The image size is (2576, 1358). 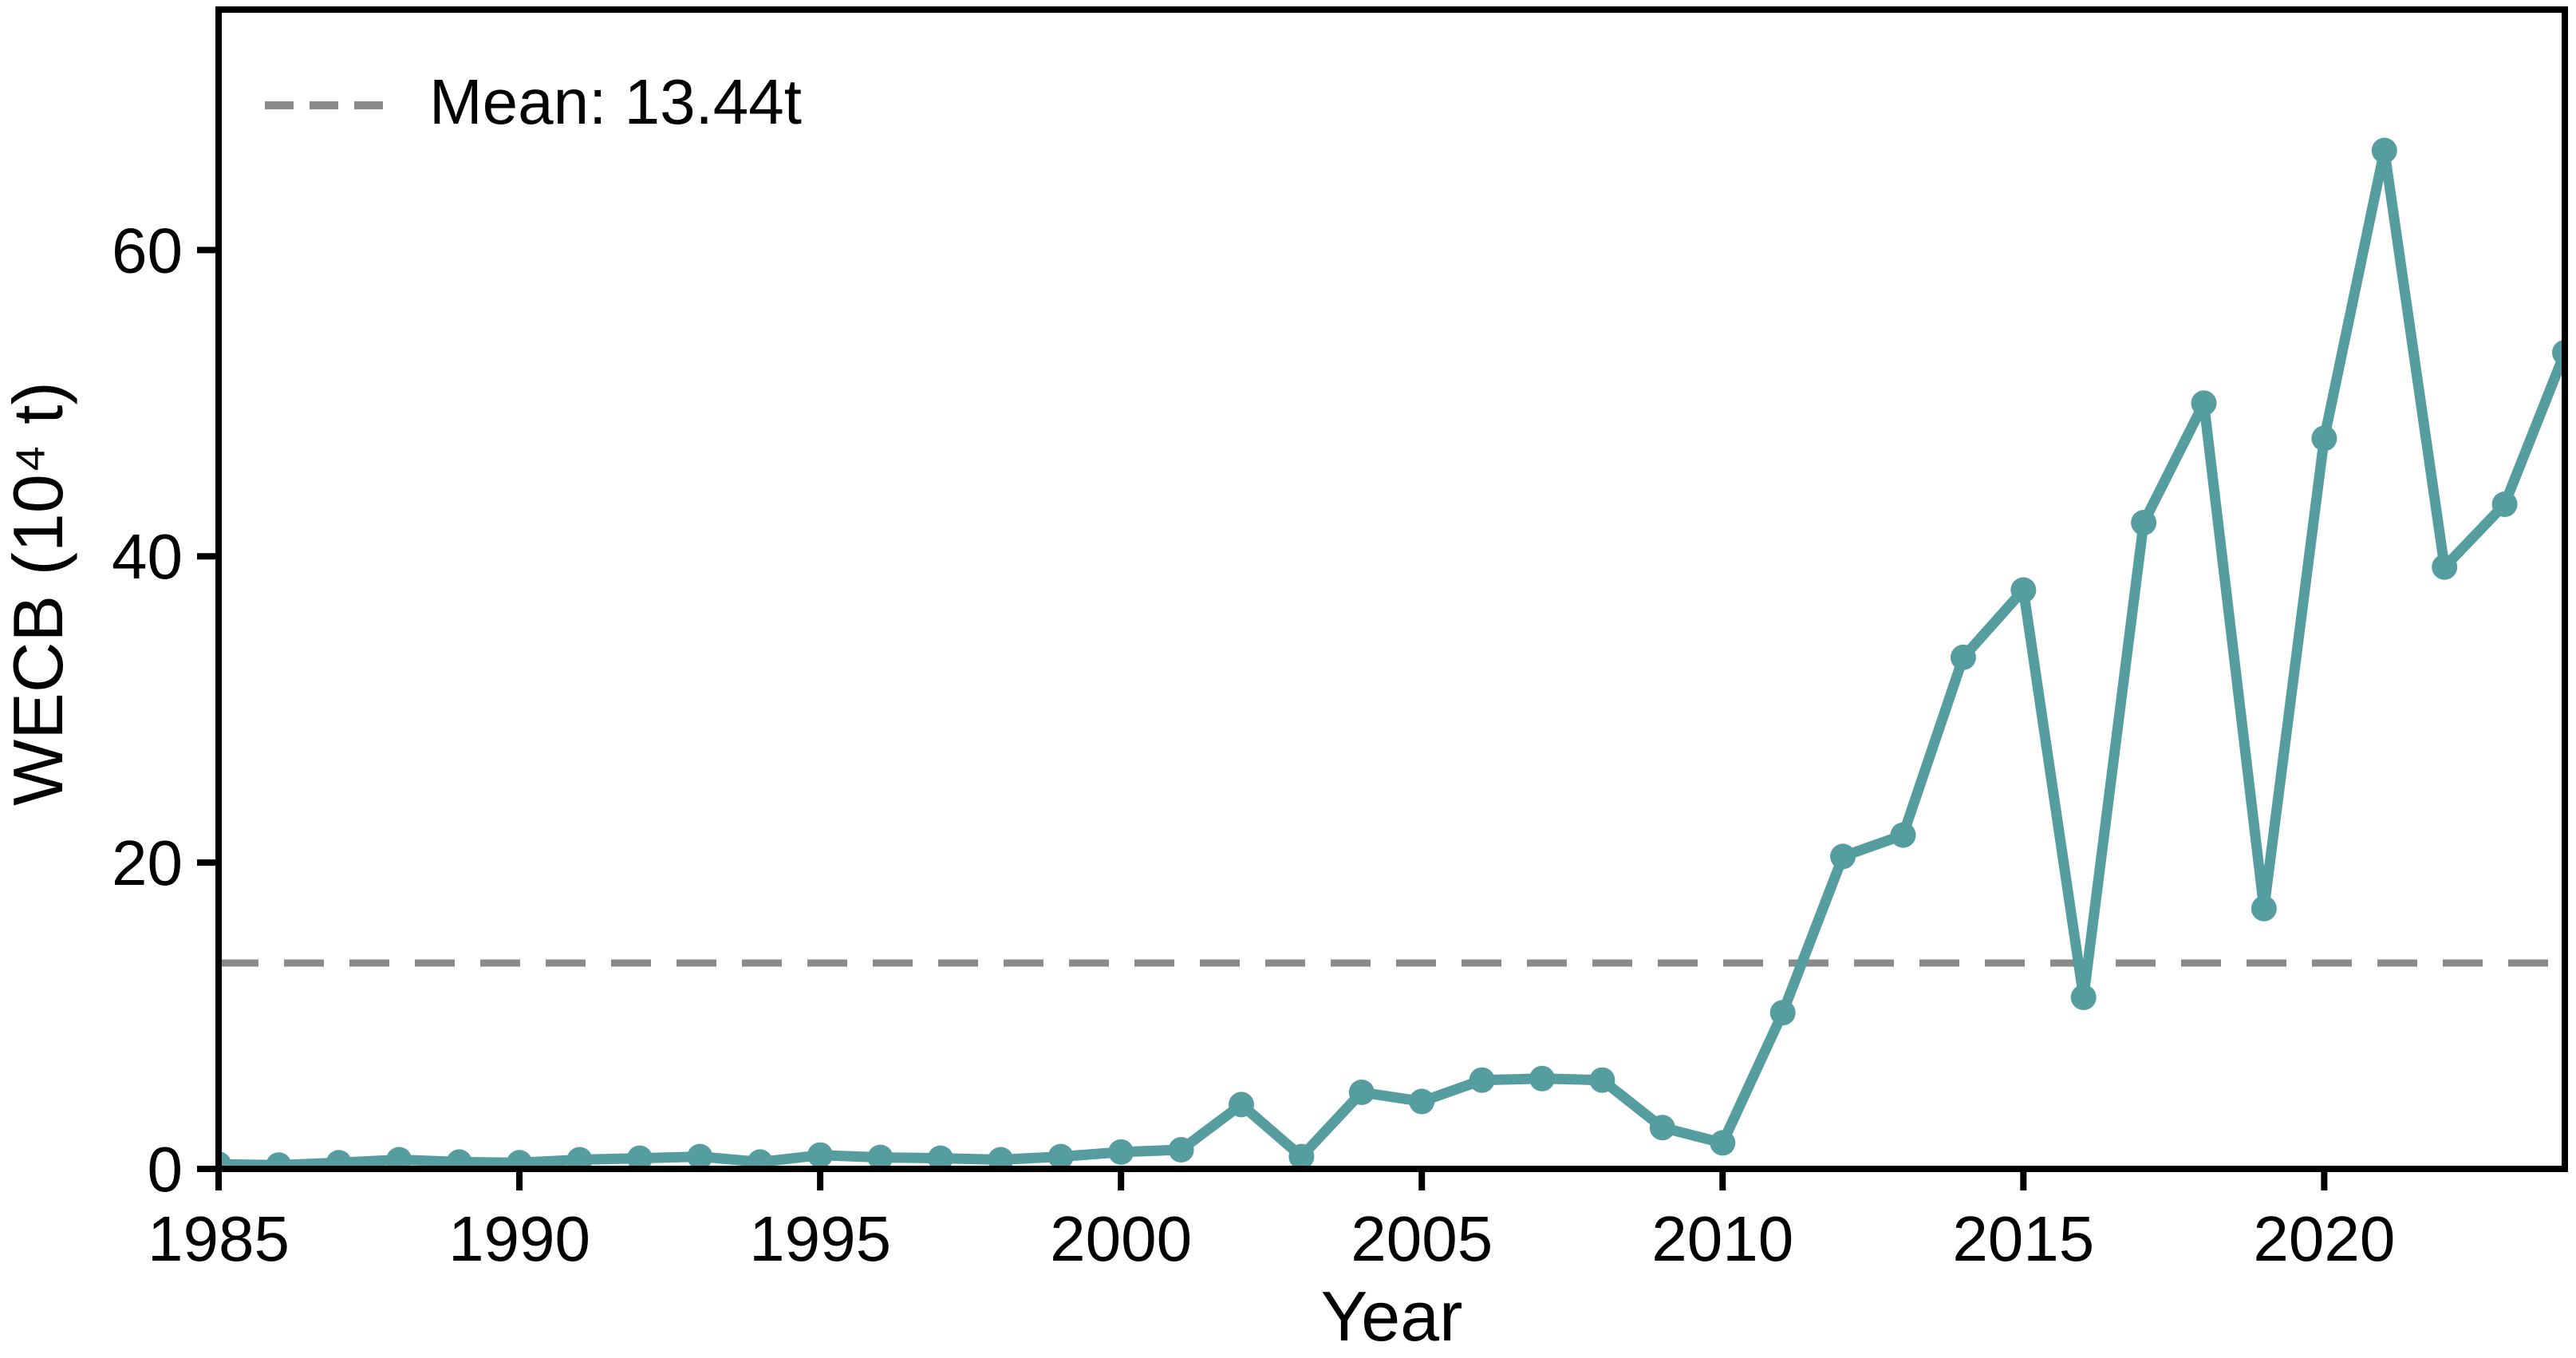 What do you see at coordinates (166, 1169) in the screenshot?
I see `y-tick-label: 0` at bounding box center [166, 1169].